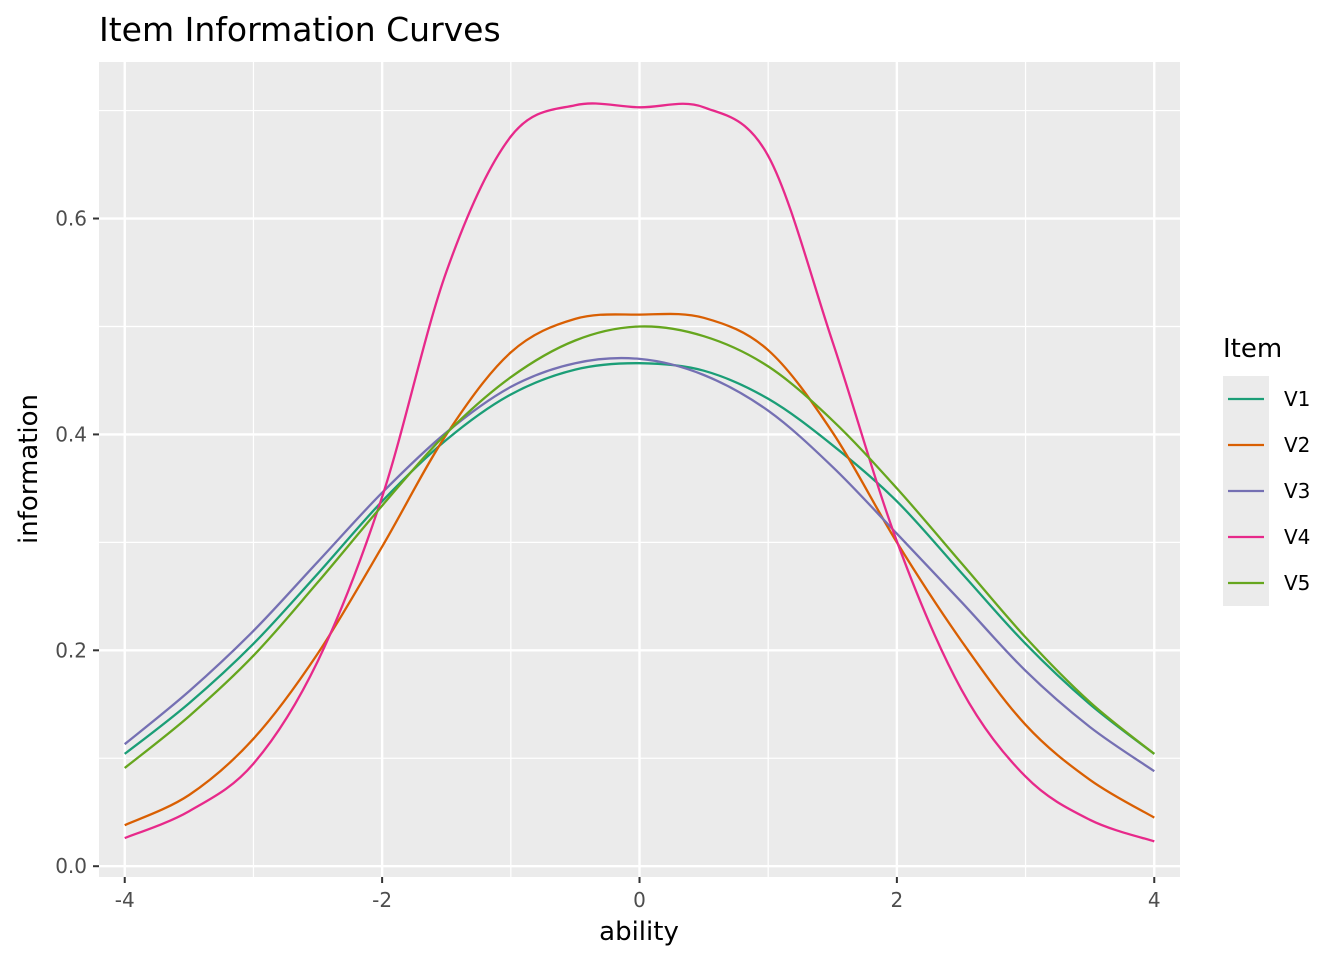 The image size is (1344, 960). I want to click on legend-label-v5: V5, so click(1297, 583).